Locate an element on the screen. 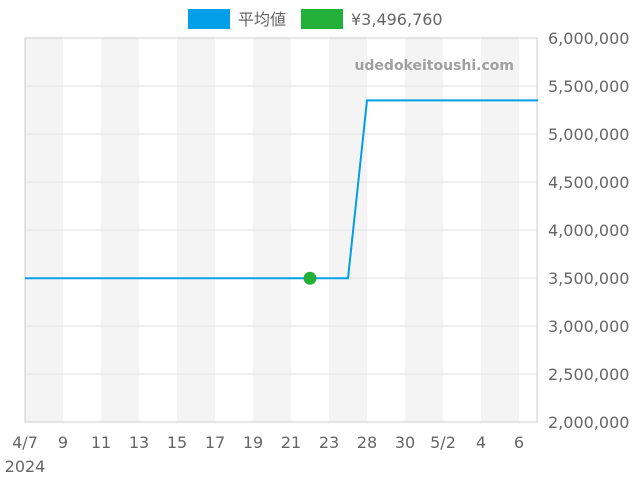 The height and width of the screenshot is (480, 640). y-tick-label: 4,500,000 is located at coordinates (588, 182).